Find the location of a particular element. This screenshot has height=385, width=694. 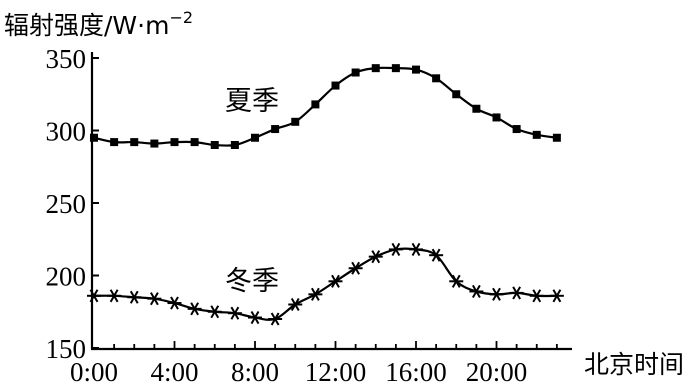

series-label-1: 夏季 is located at coordinates (252, 101).